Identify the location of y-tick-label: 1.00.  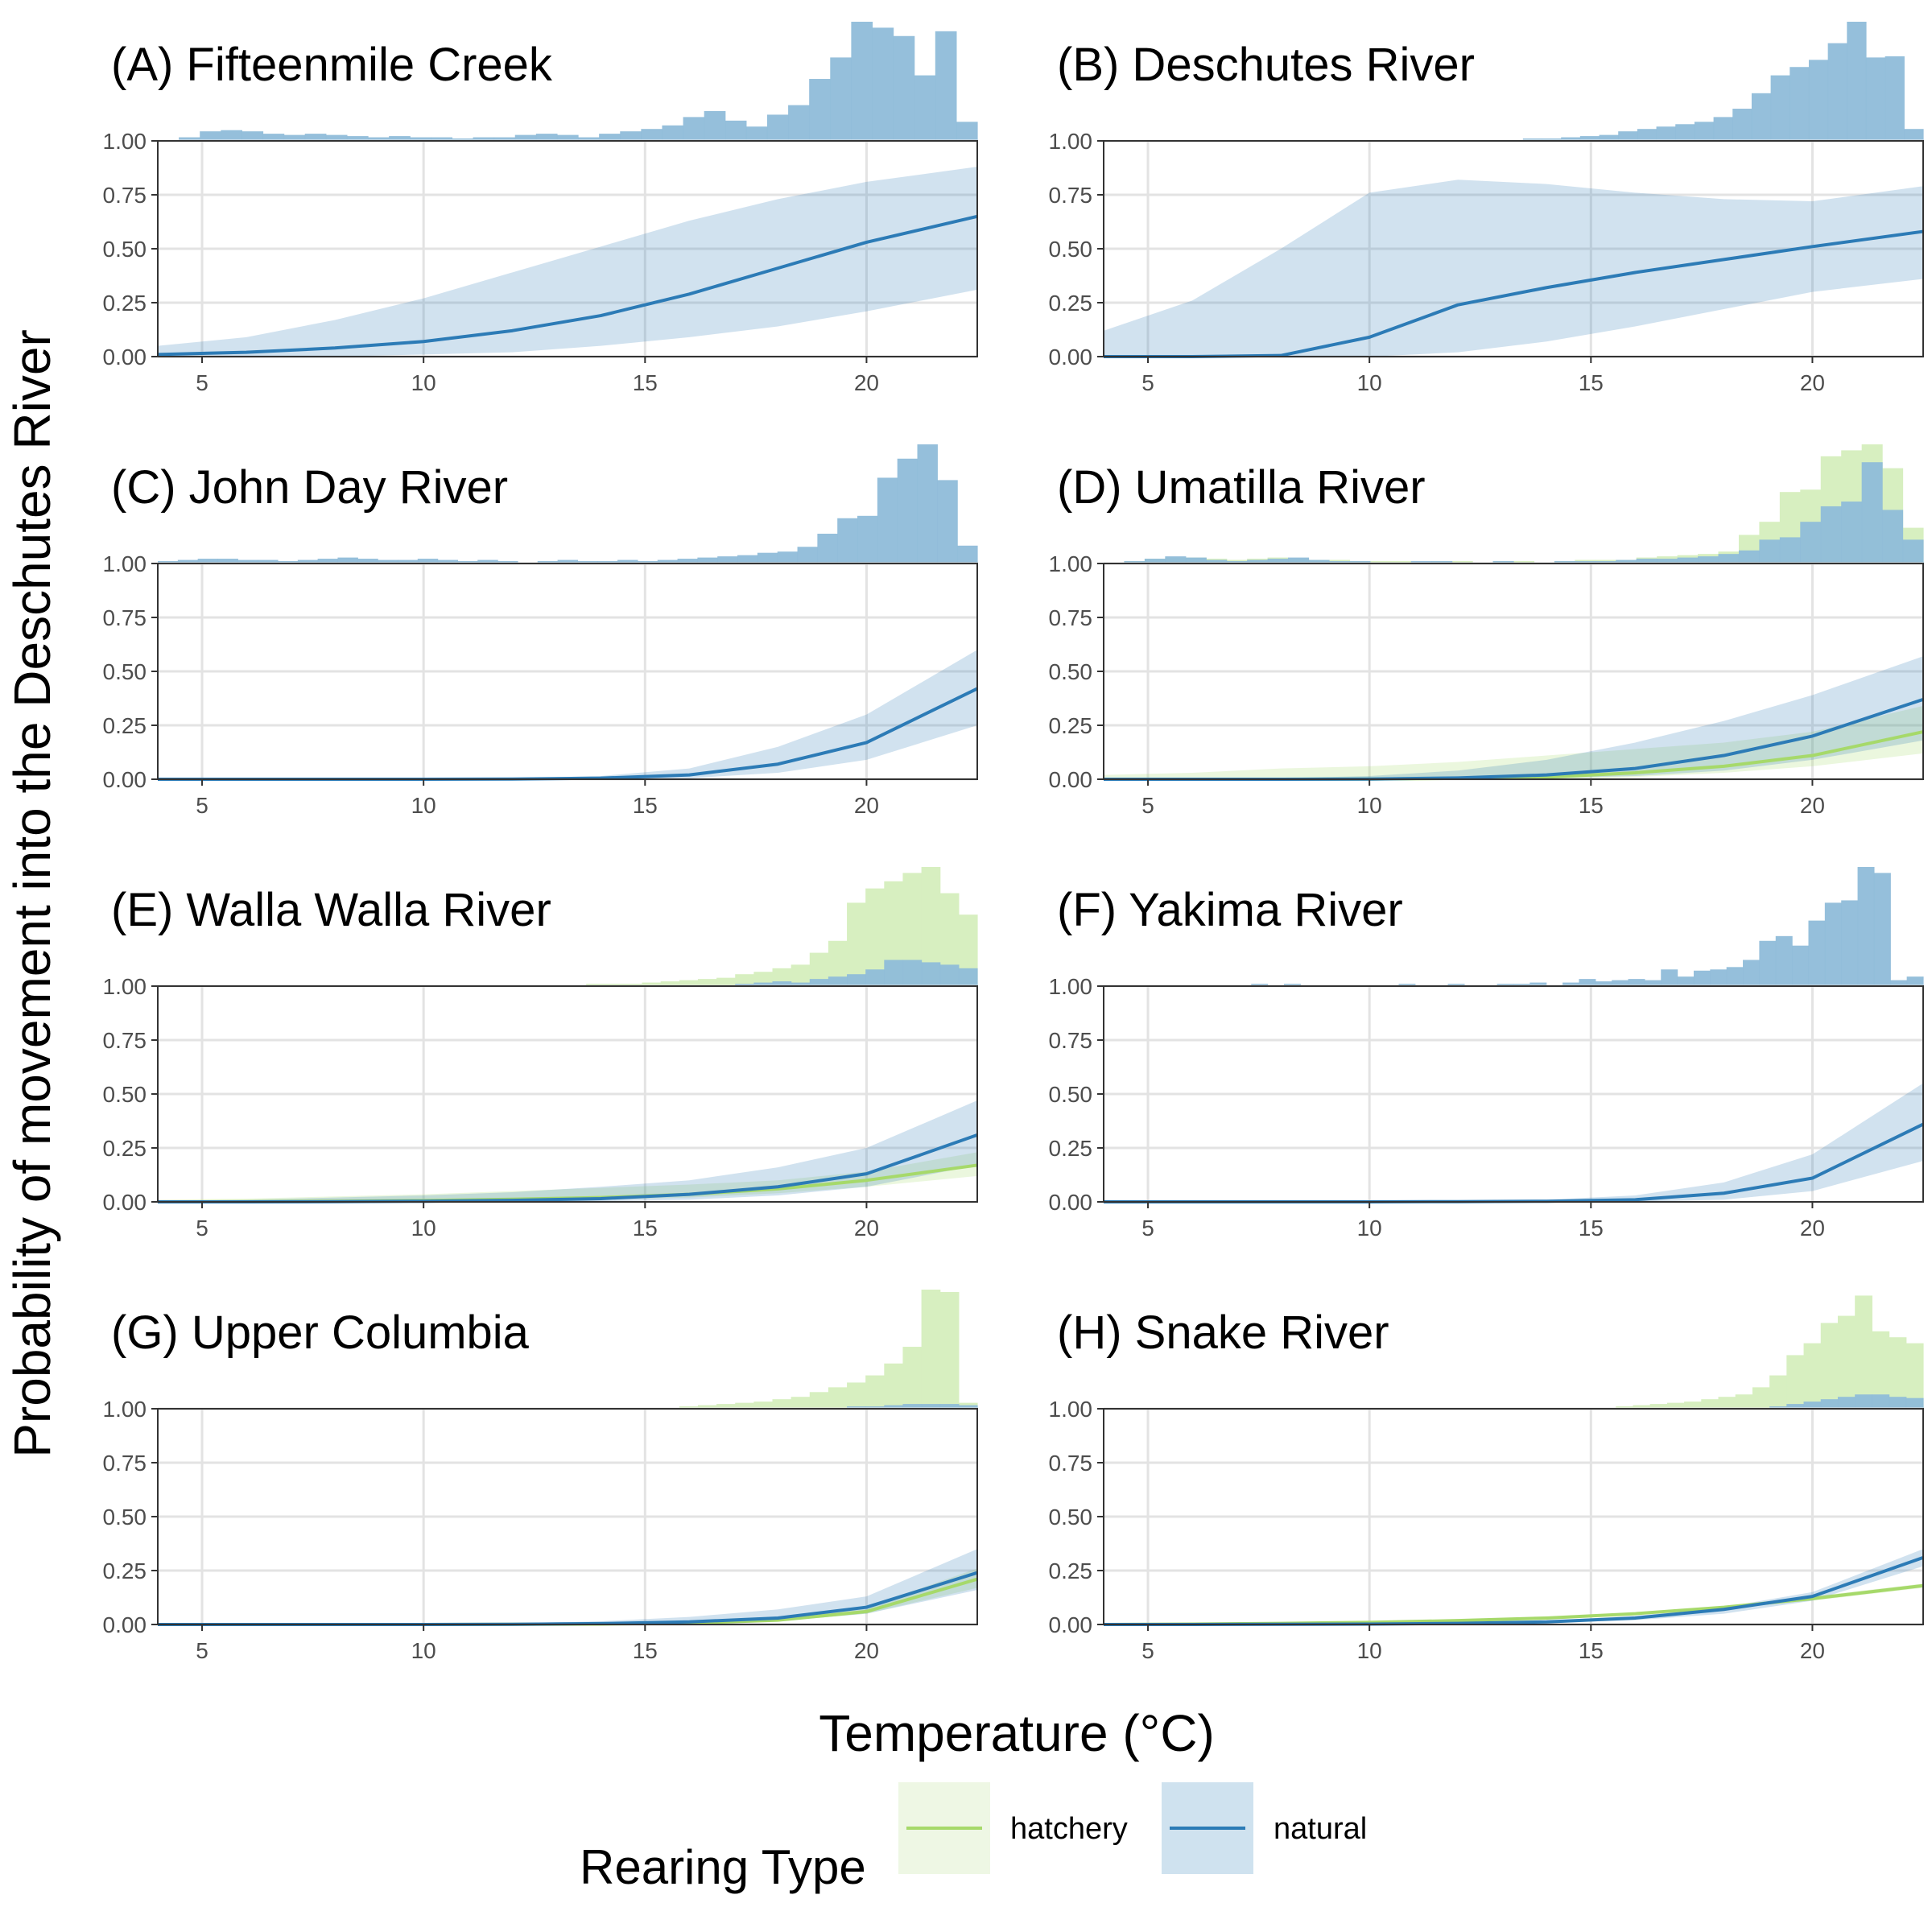
(1071, 986).